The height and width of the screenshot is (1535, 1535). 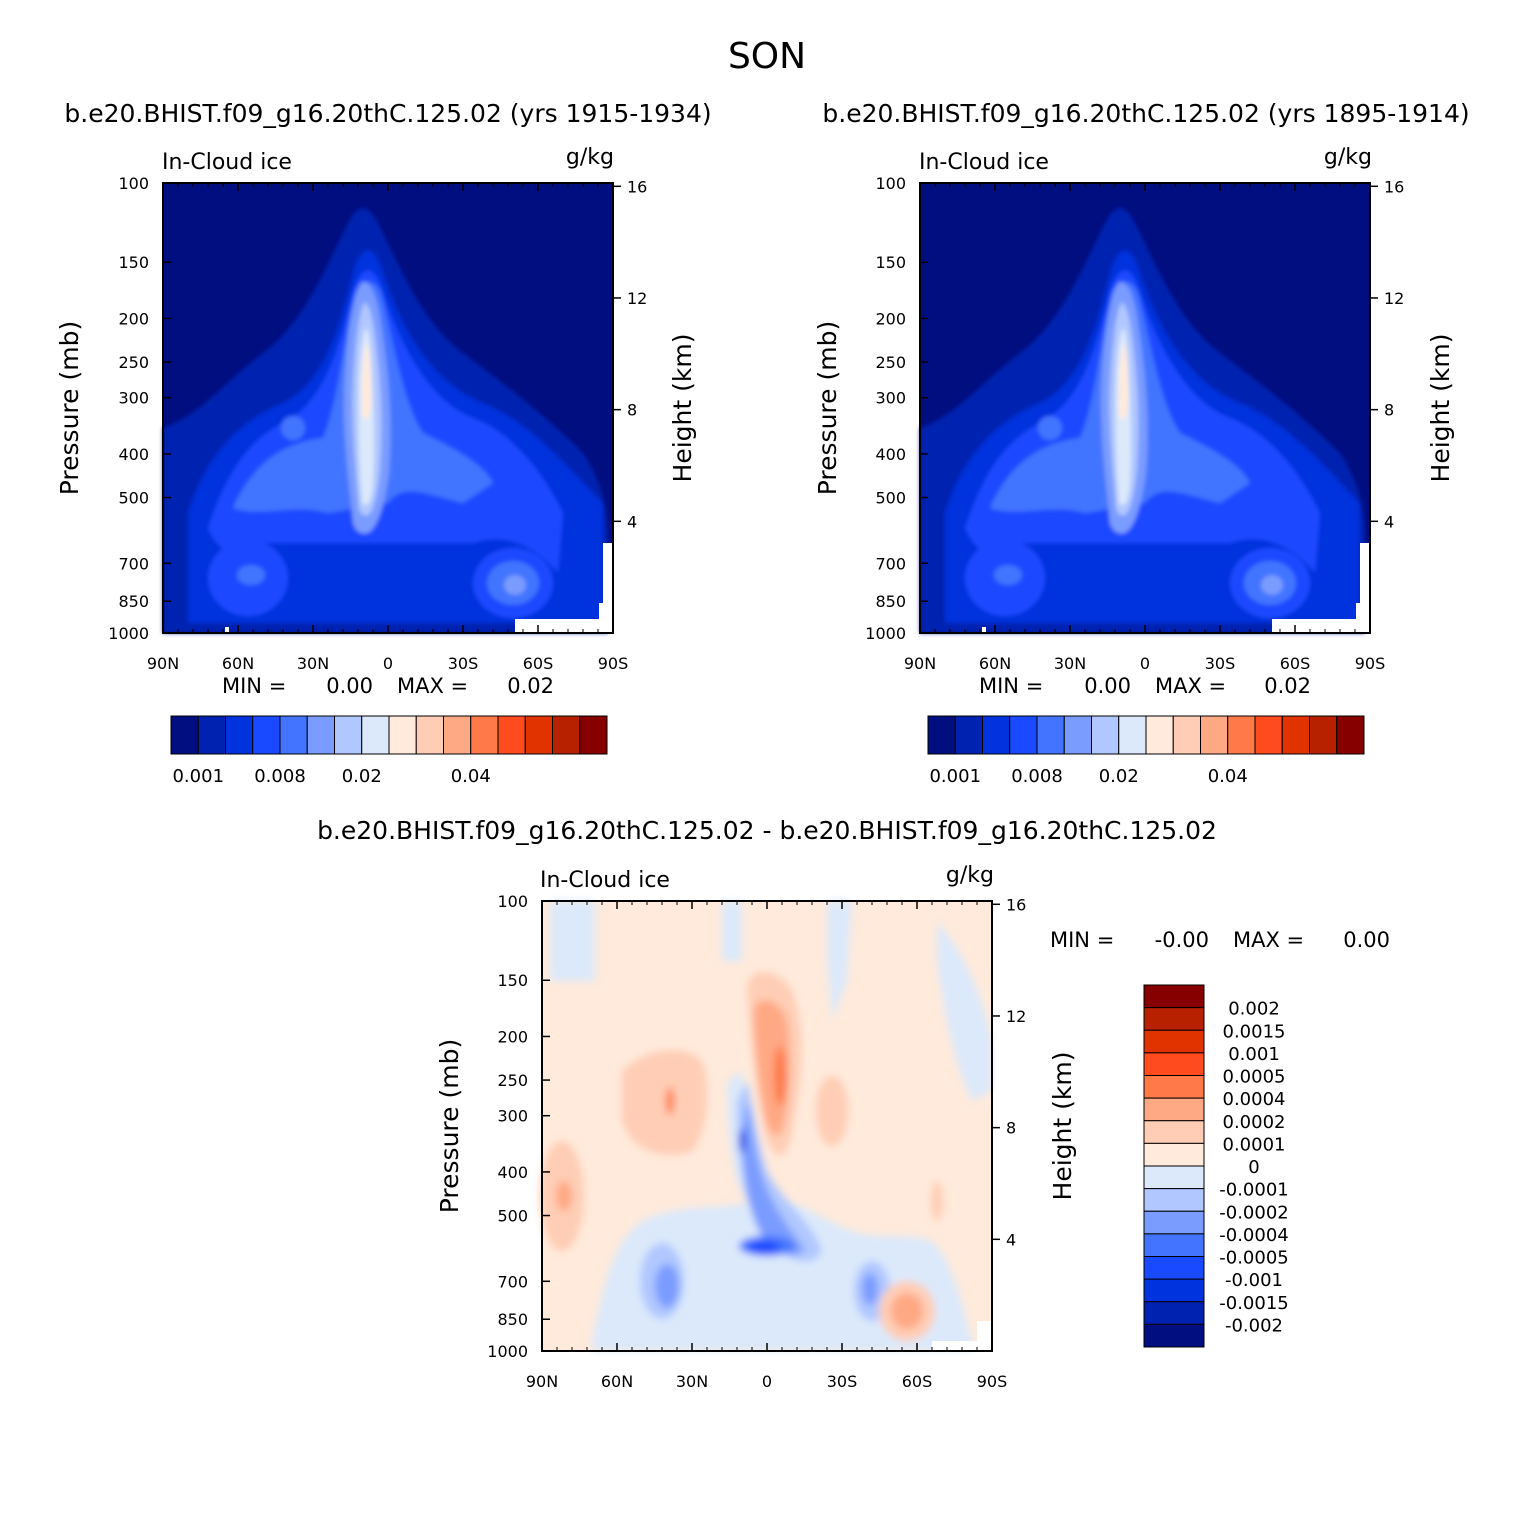 What do you see at coordinates (530, 686) in the screenshot?
I see `panel-left-max-value: 0.02` at bounding box center [530, 686].